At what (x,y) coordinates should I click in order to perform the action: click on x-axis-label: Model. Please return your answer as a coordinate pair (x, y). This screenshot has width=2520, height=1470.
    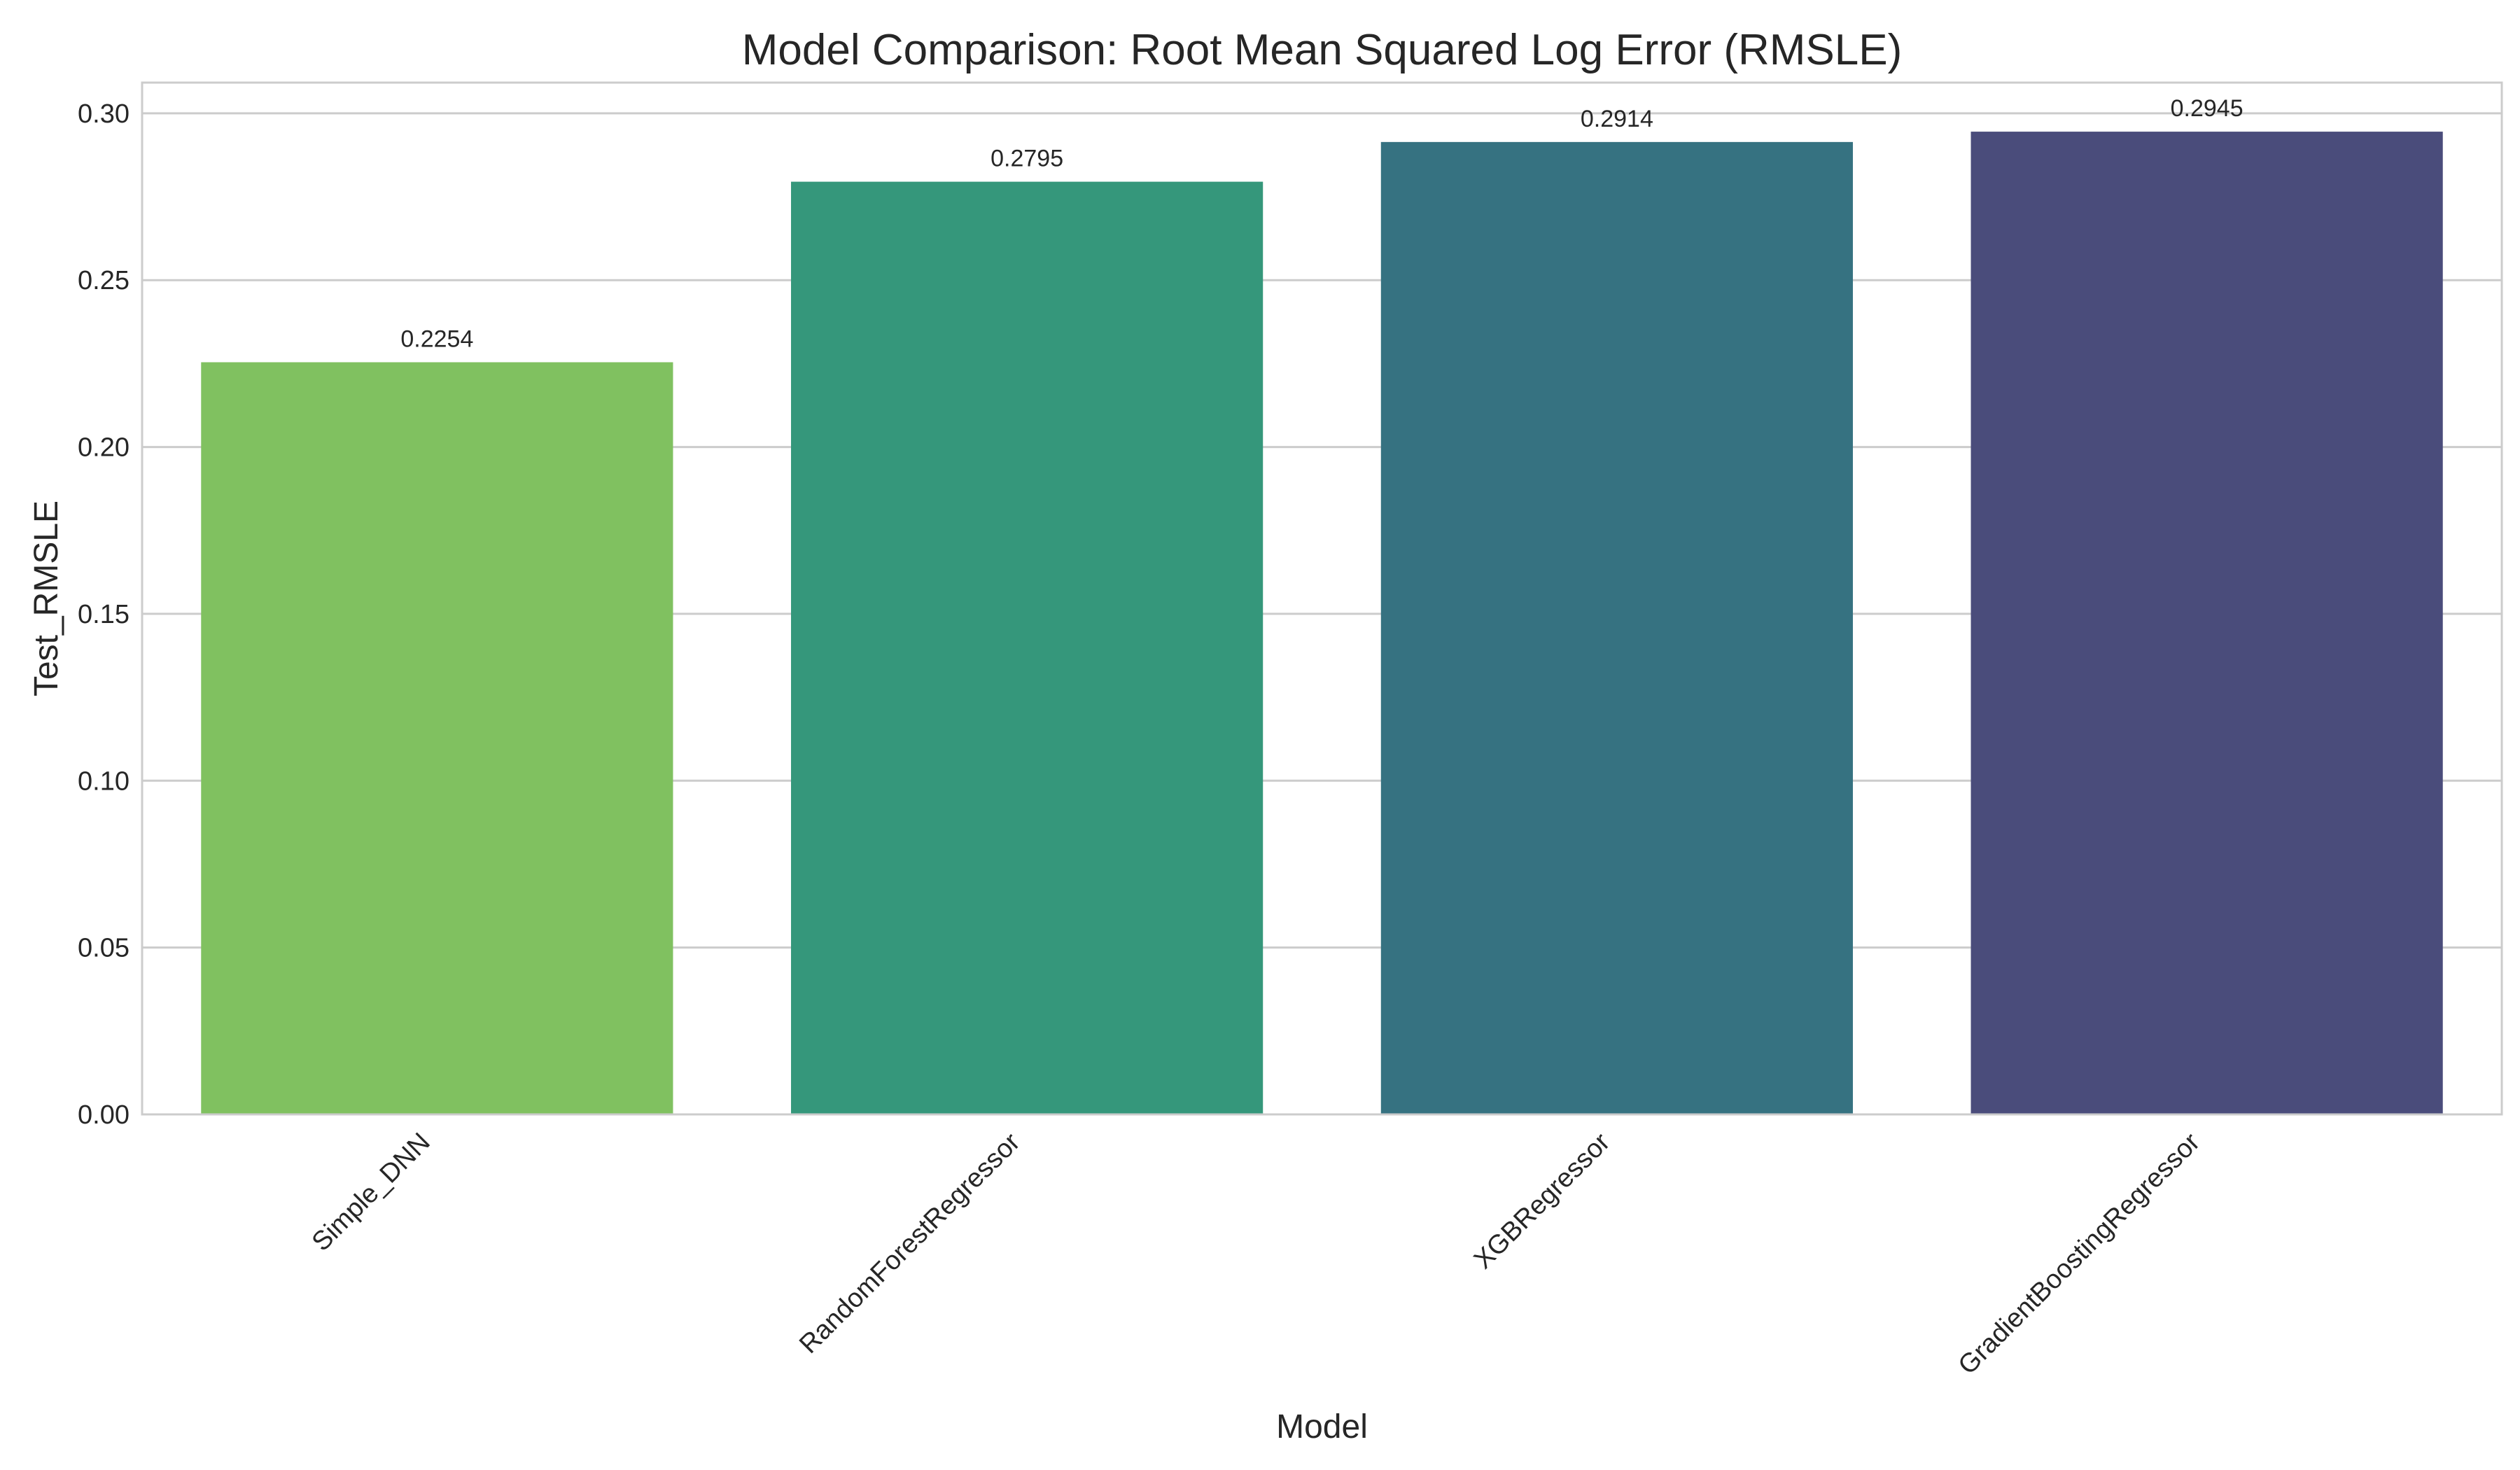
    Looking at the image, I should click on (1322, 1427).